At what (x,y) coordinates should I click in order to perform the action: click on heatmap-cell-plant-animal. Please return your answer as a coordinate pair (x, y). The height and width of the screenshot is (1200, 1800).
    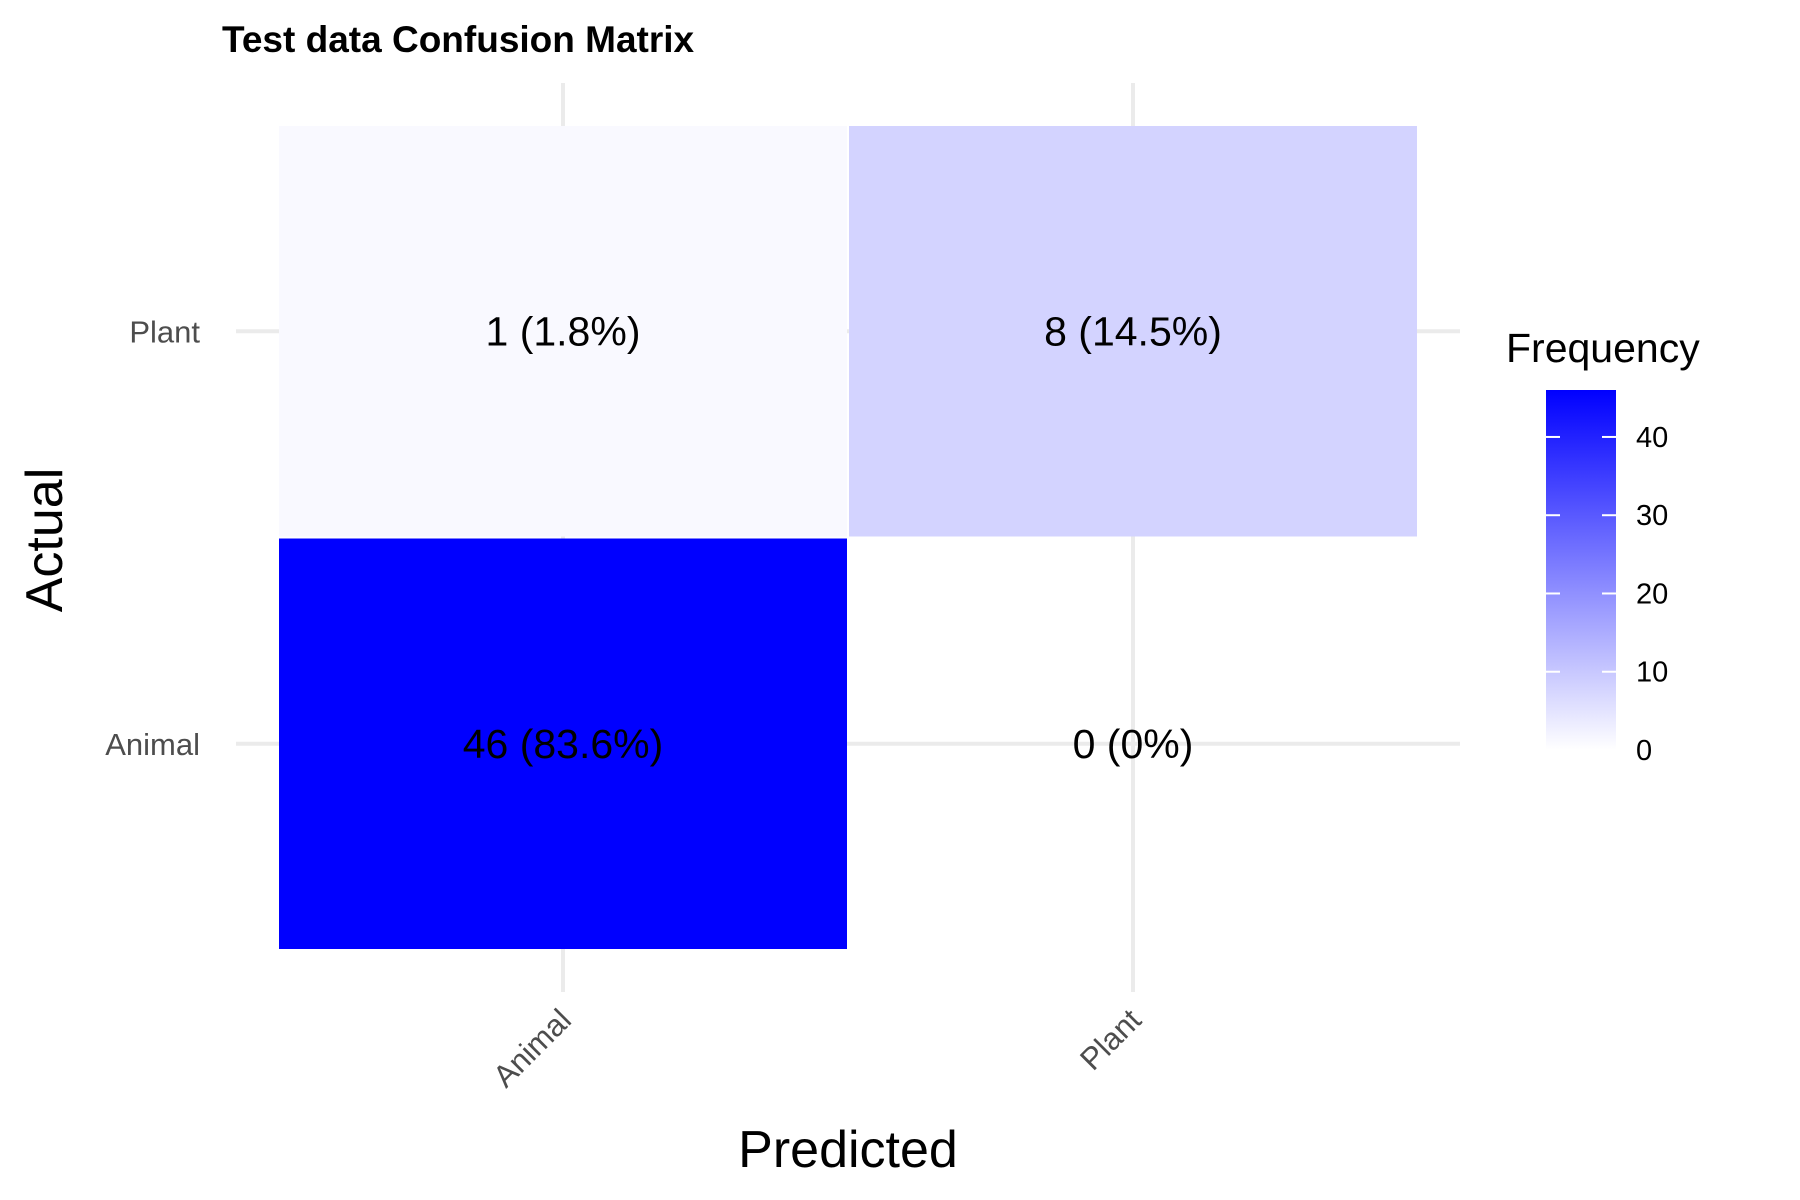
    Looking at the image, I should click on (563, 331).